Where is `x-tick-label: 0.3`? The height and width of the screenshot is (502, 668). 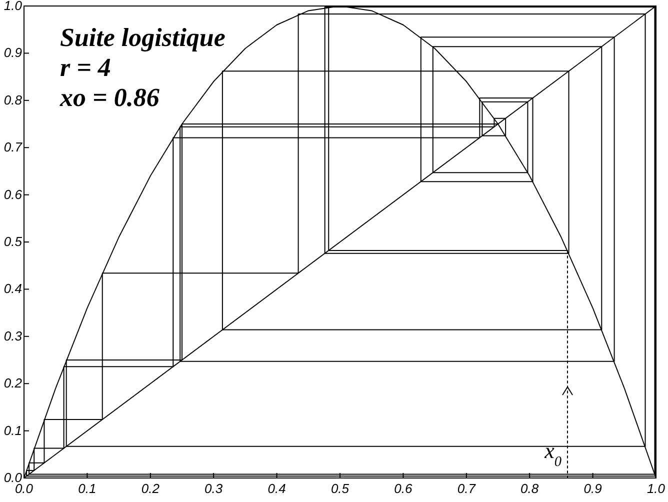 x-tick-label: 0.3 is located at coordinates (214, 488).